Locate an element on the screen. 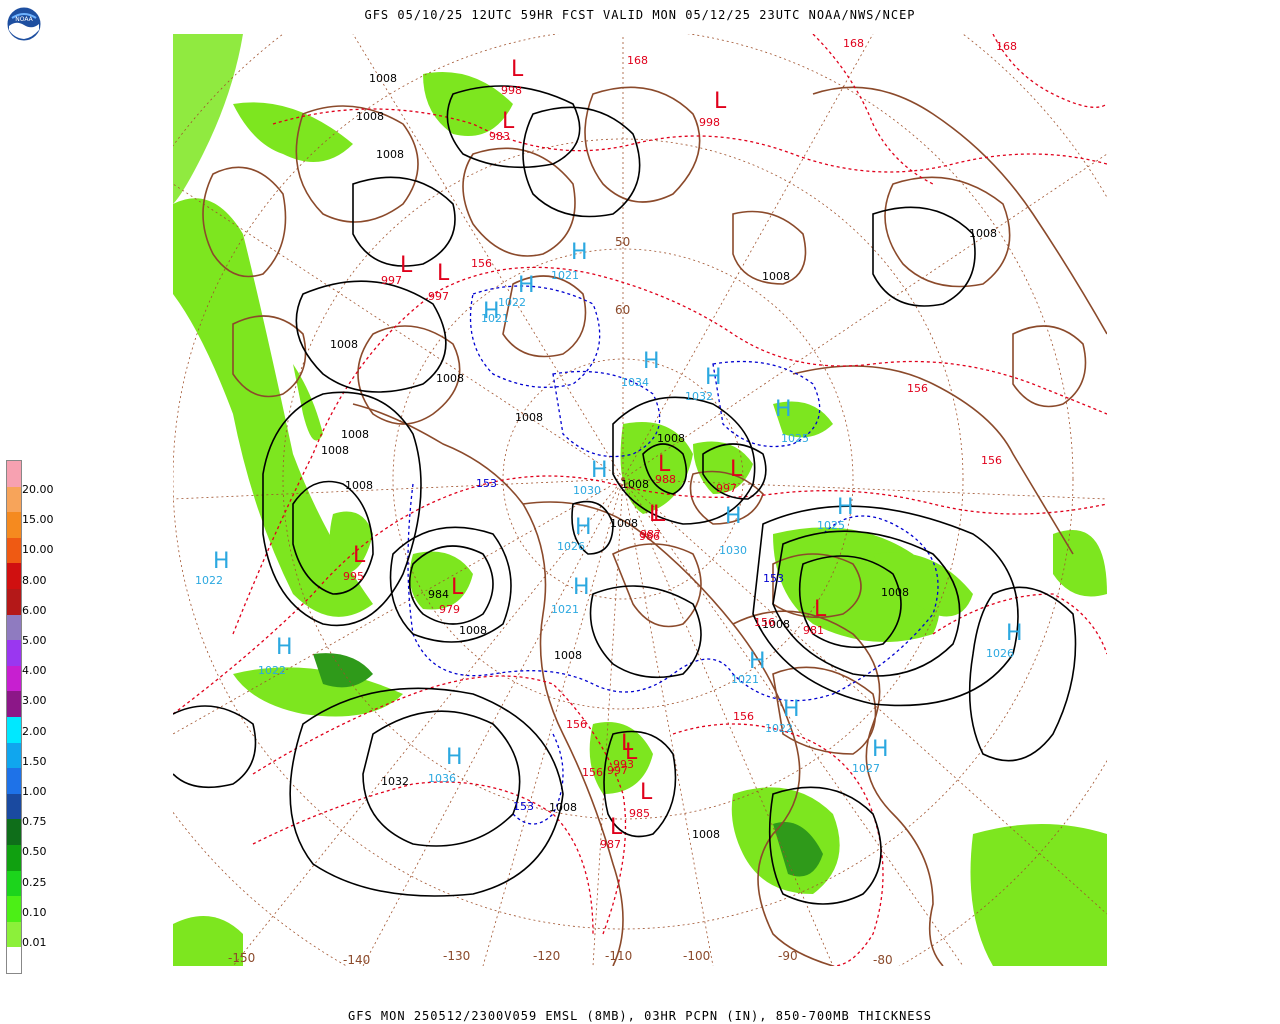 The width and height of the screenshot is (1280, 1024). lon-label: -130 is located at coordinates (456, 956).